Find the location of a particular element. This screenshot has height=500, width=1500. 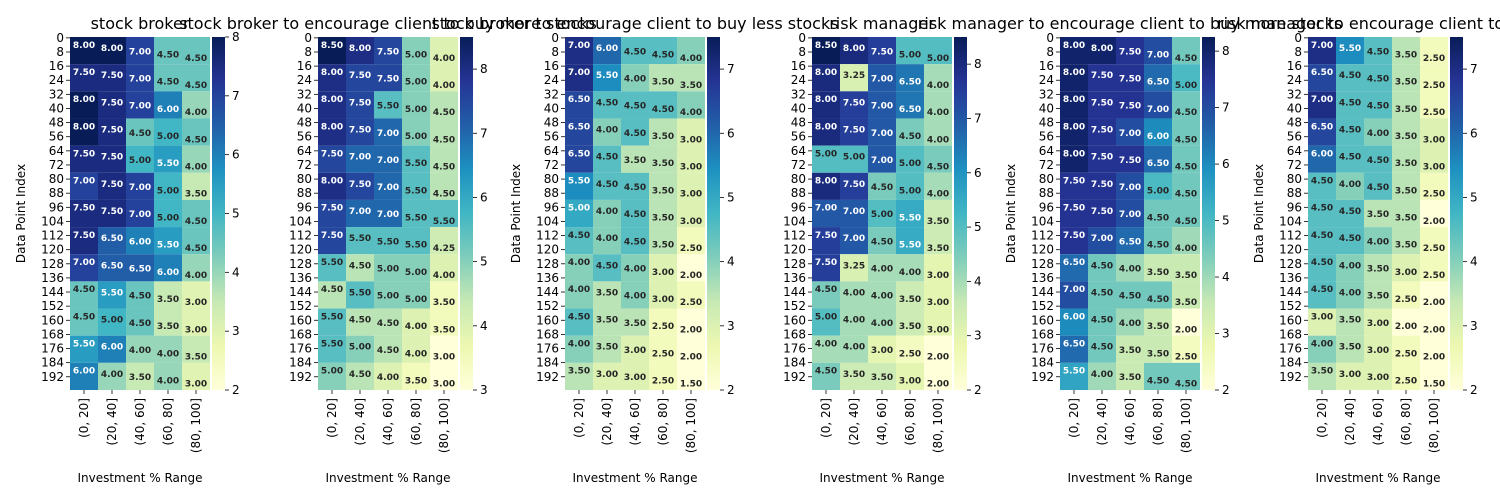

y-tick-label: 80 is located at coordinates (1294, 179).